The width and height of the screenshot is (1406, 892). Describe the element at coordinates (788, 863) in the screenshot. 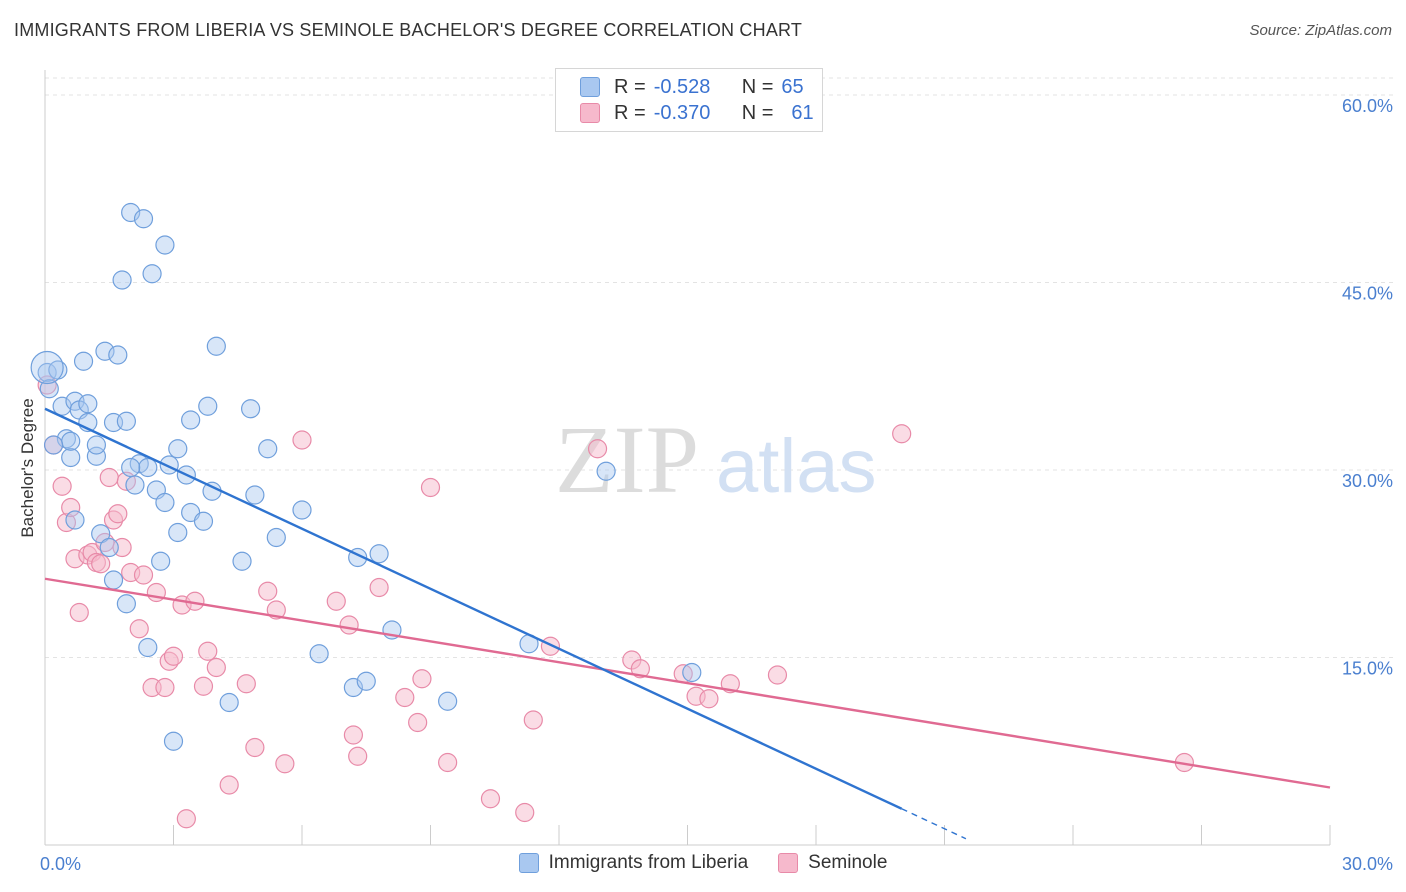

I see `series-swatch-seminole` at that location.